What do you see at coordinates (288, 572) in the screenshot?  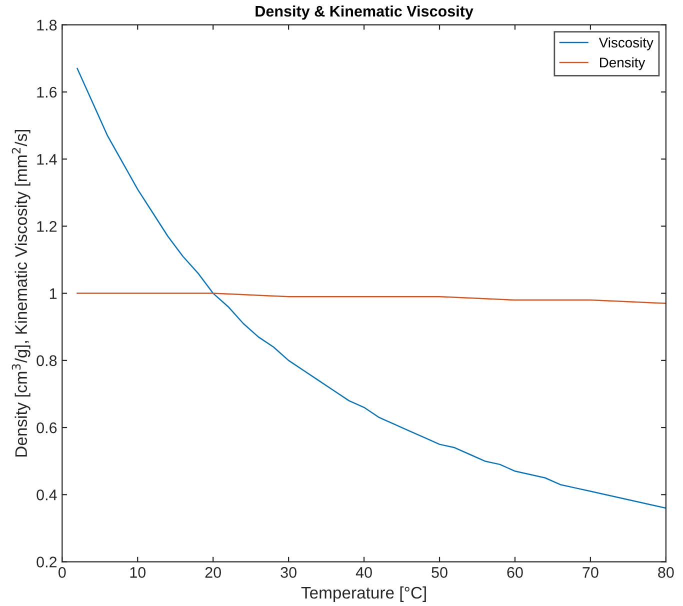 I see `x-tick-label: 30` at bounding box center [288, 572].